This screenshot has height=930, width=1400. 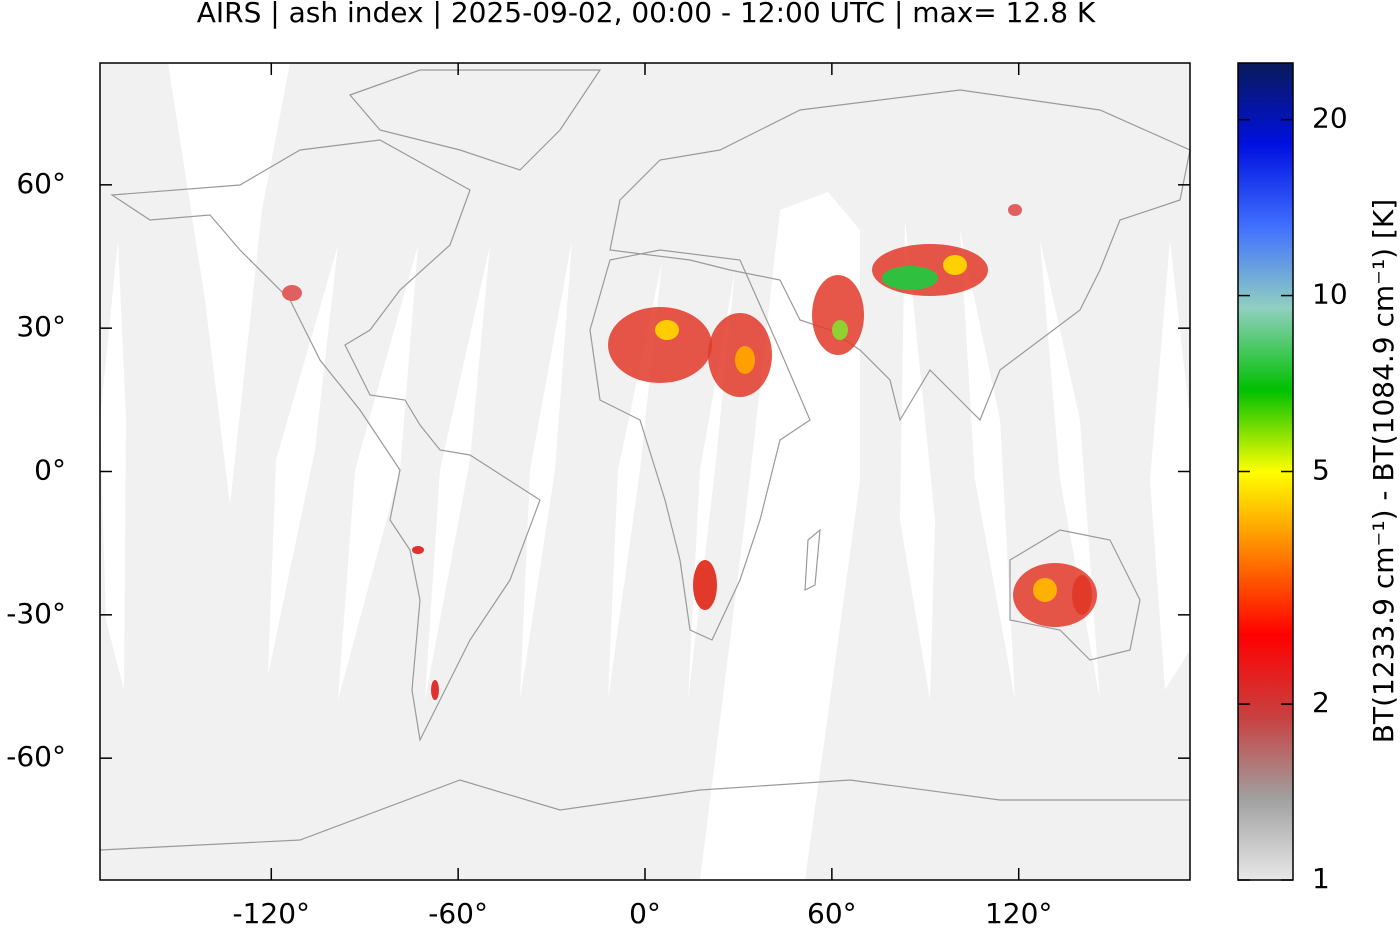 What do you see at coordinates (1321, 702) in the screenshot?
I see `colorbar-tick-label: 2` at bounding box center [1321, 702].